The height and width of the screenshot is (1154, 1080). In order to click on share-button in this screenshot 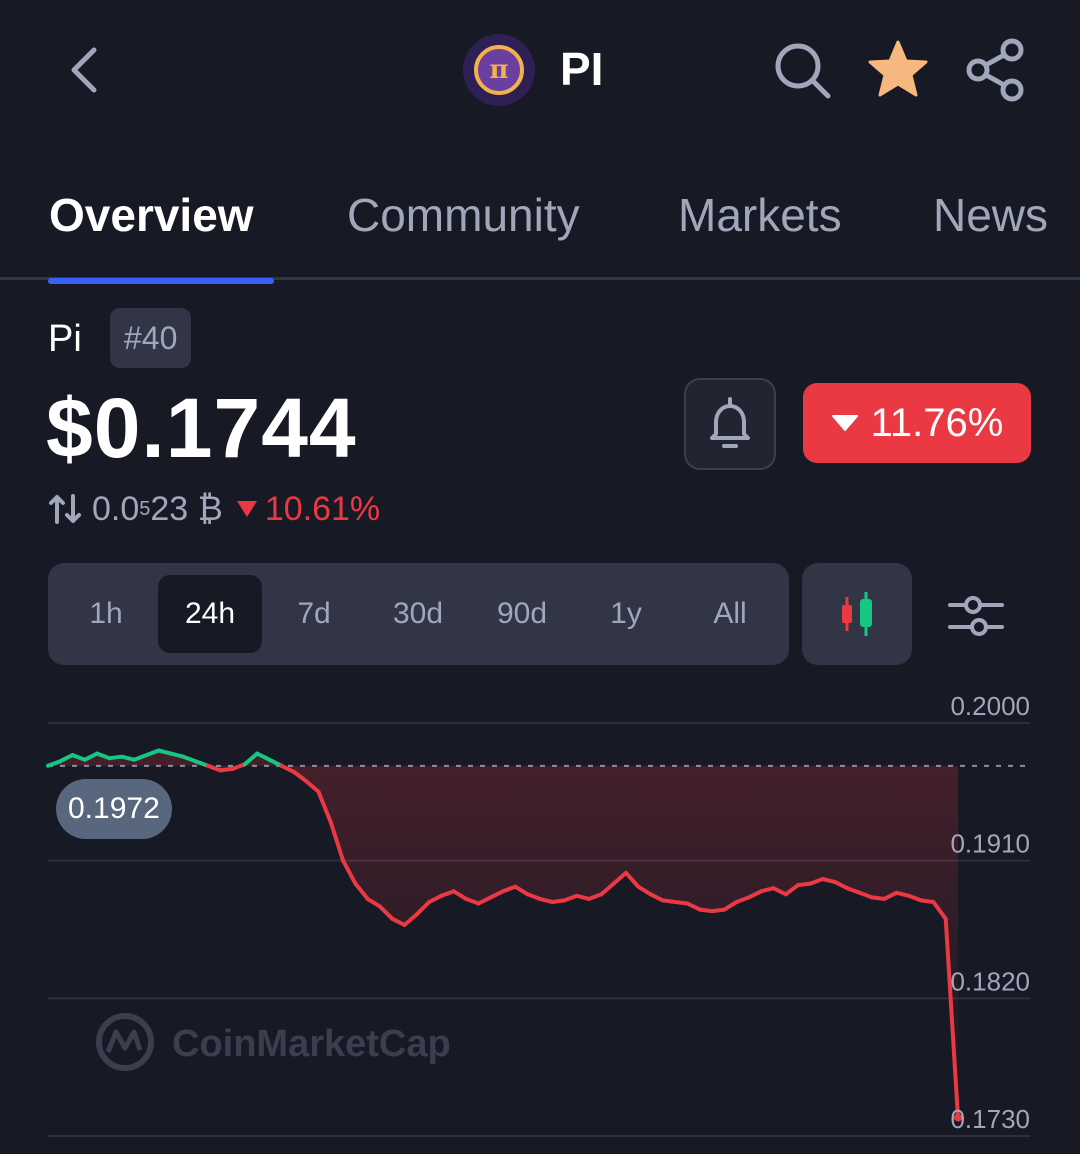, I will do `click(996, 70)`.